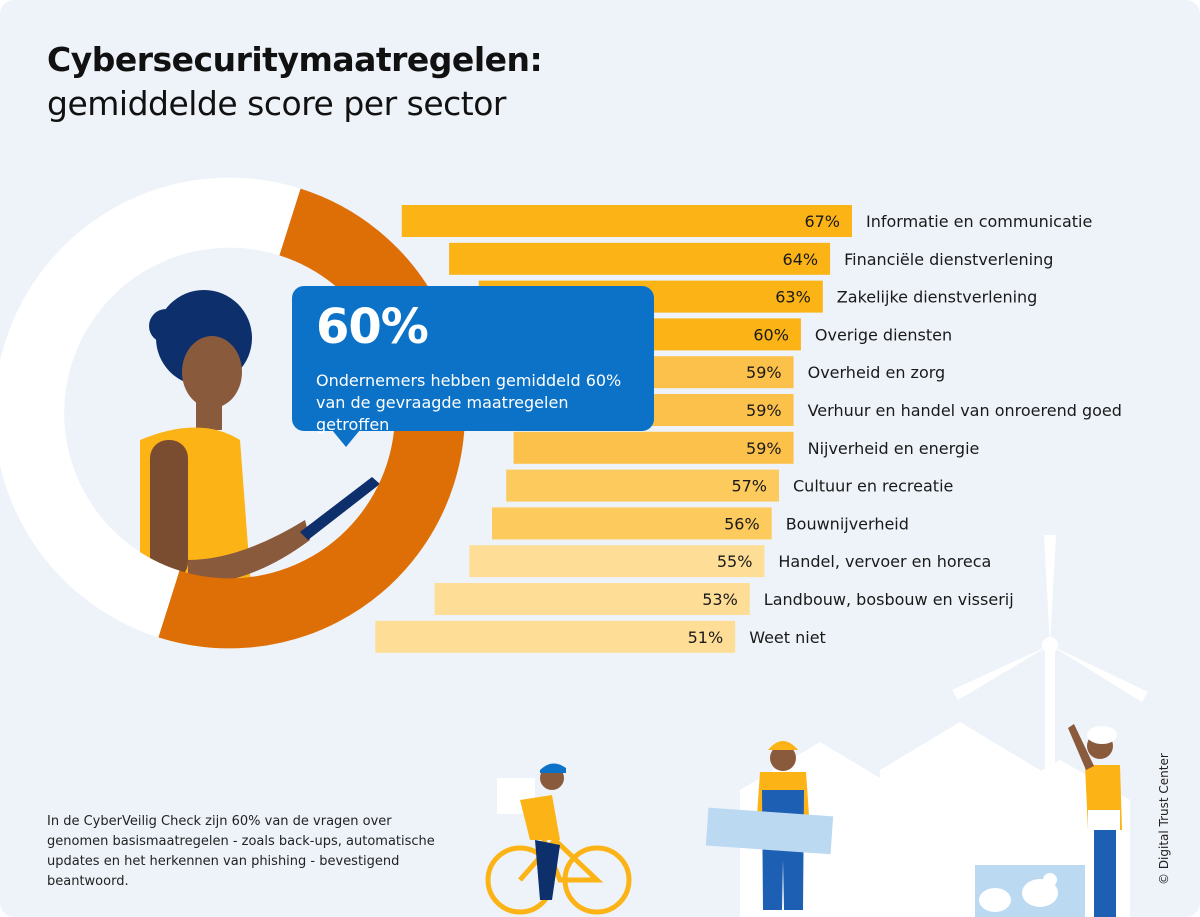  Describe the element at coordinates (706, 637) in the screenshot. I see `bar-value-label: 51%` at that location.